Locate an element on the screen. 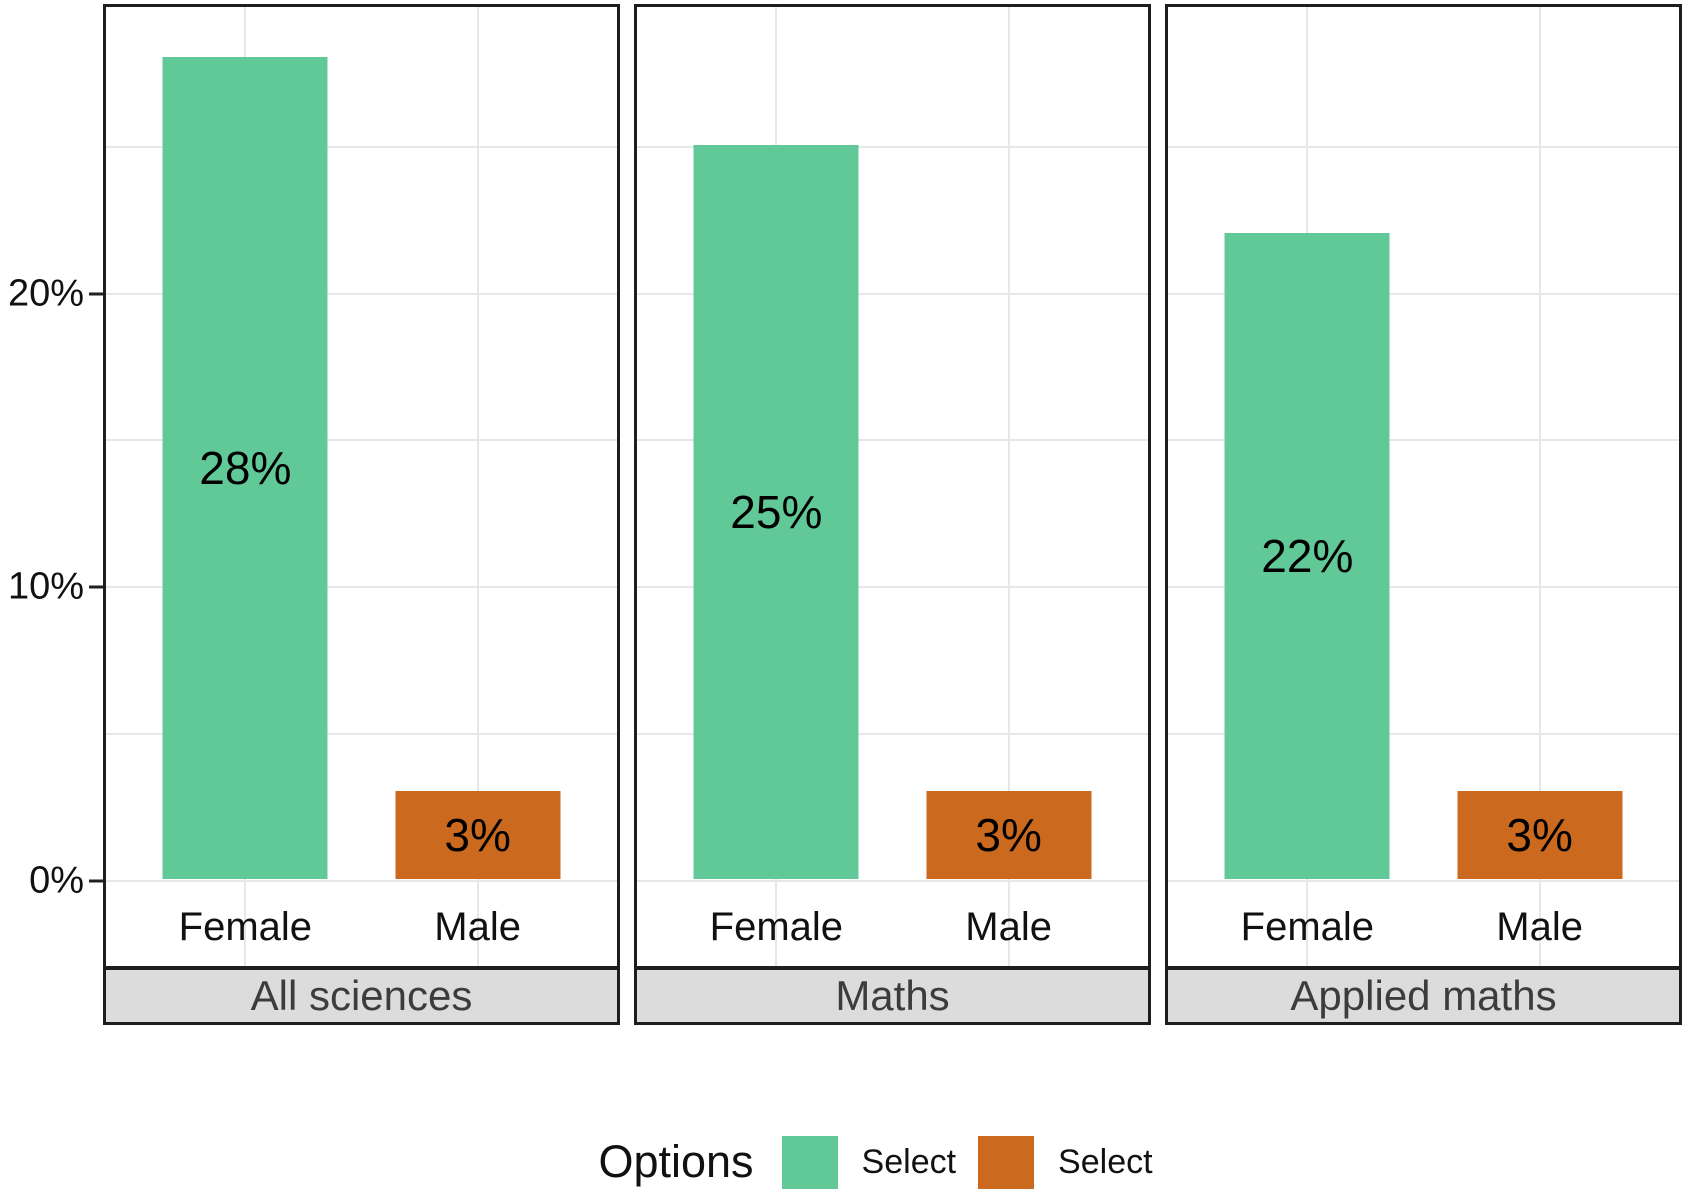 The image size is (1691, 1196). legend: Options Select Select is located at coordinates (860, 1162).